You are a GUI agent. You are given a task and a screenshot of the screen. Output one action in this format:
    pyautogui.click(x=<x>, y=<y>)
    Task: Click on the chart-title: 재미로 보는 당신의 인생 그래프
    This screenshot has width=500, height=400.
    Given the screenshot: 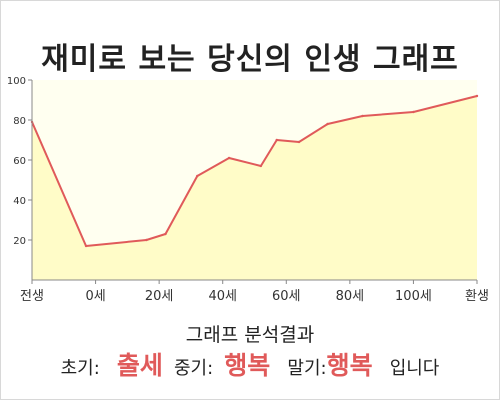 What is the action you would take?
    pyautogui.click(x=250, y=59)
    